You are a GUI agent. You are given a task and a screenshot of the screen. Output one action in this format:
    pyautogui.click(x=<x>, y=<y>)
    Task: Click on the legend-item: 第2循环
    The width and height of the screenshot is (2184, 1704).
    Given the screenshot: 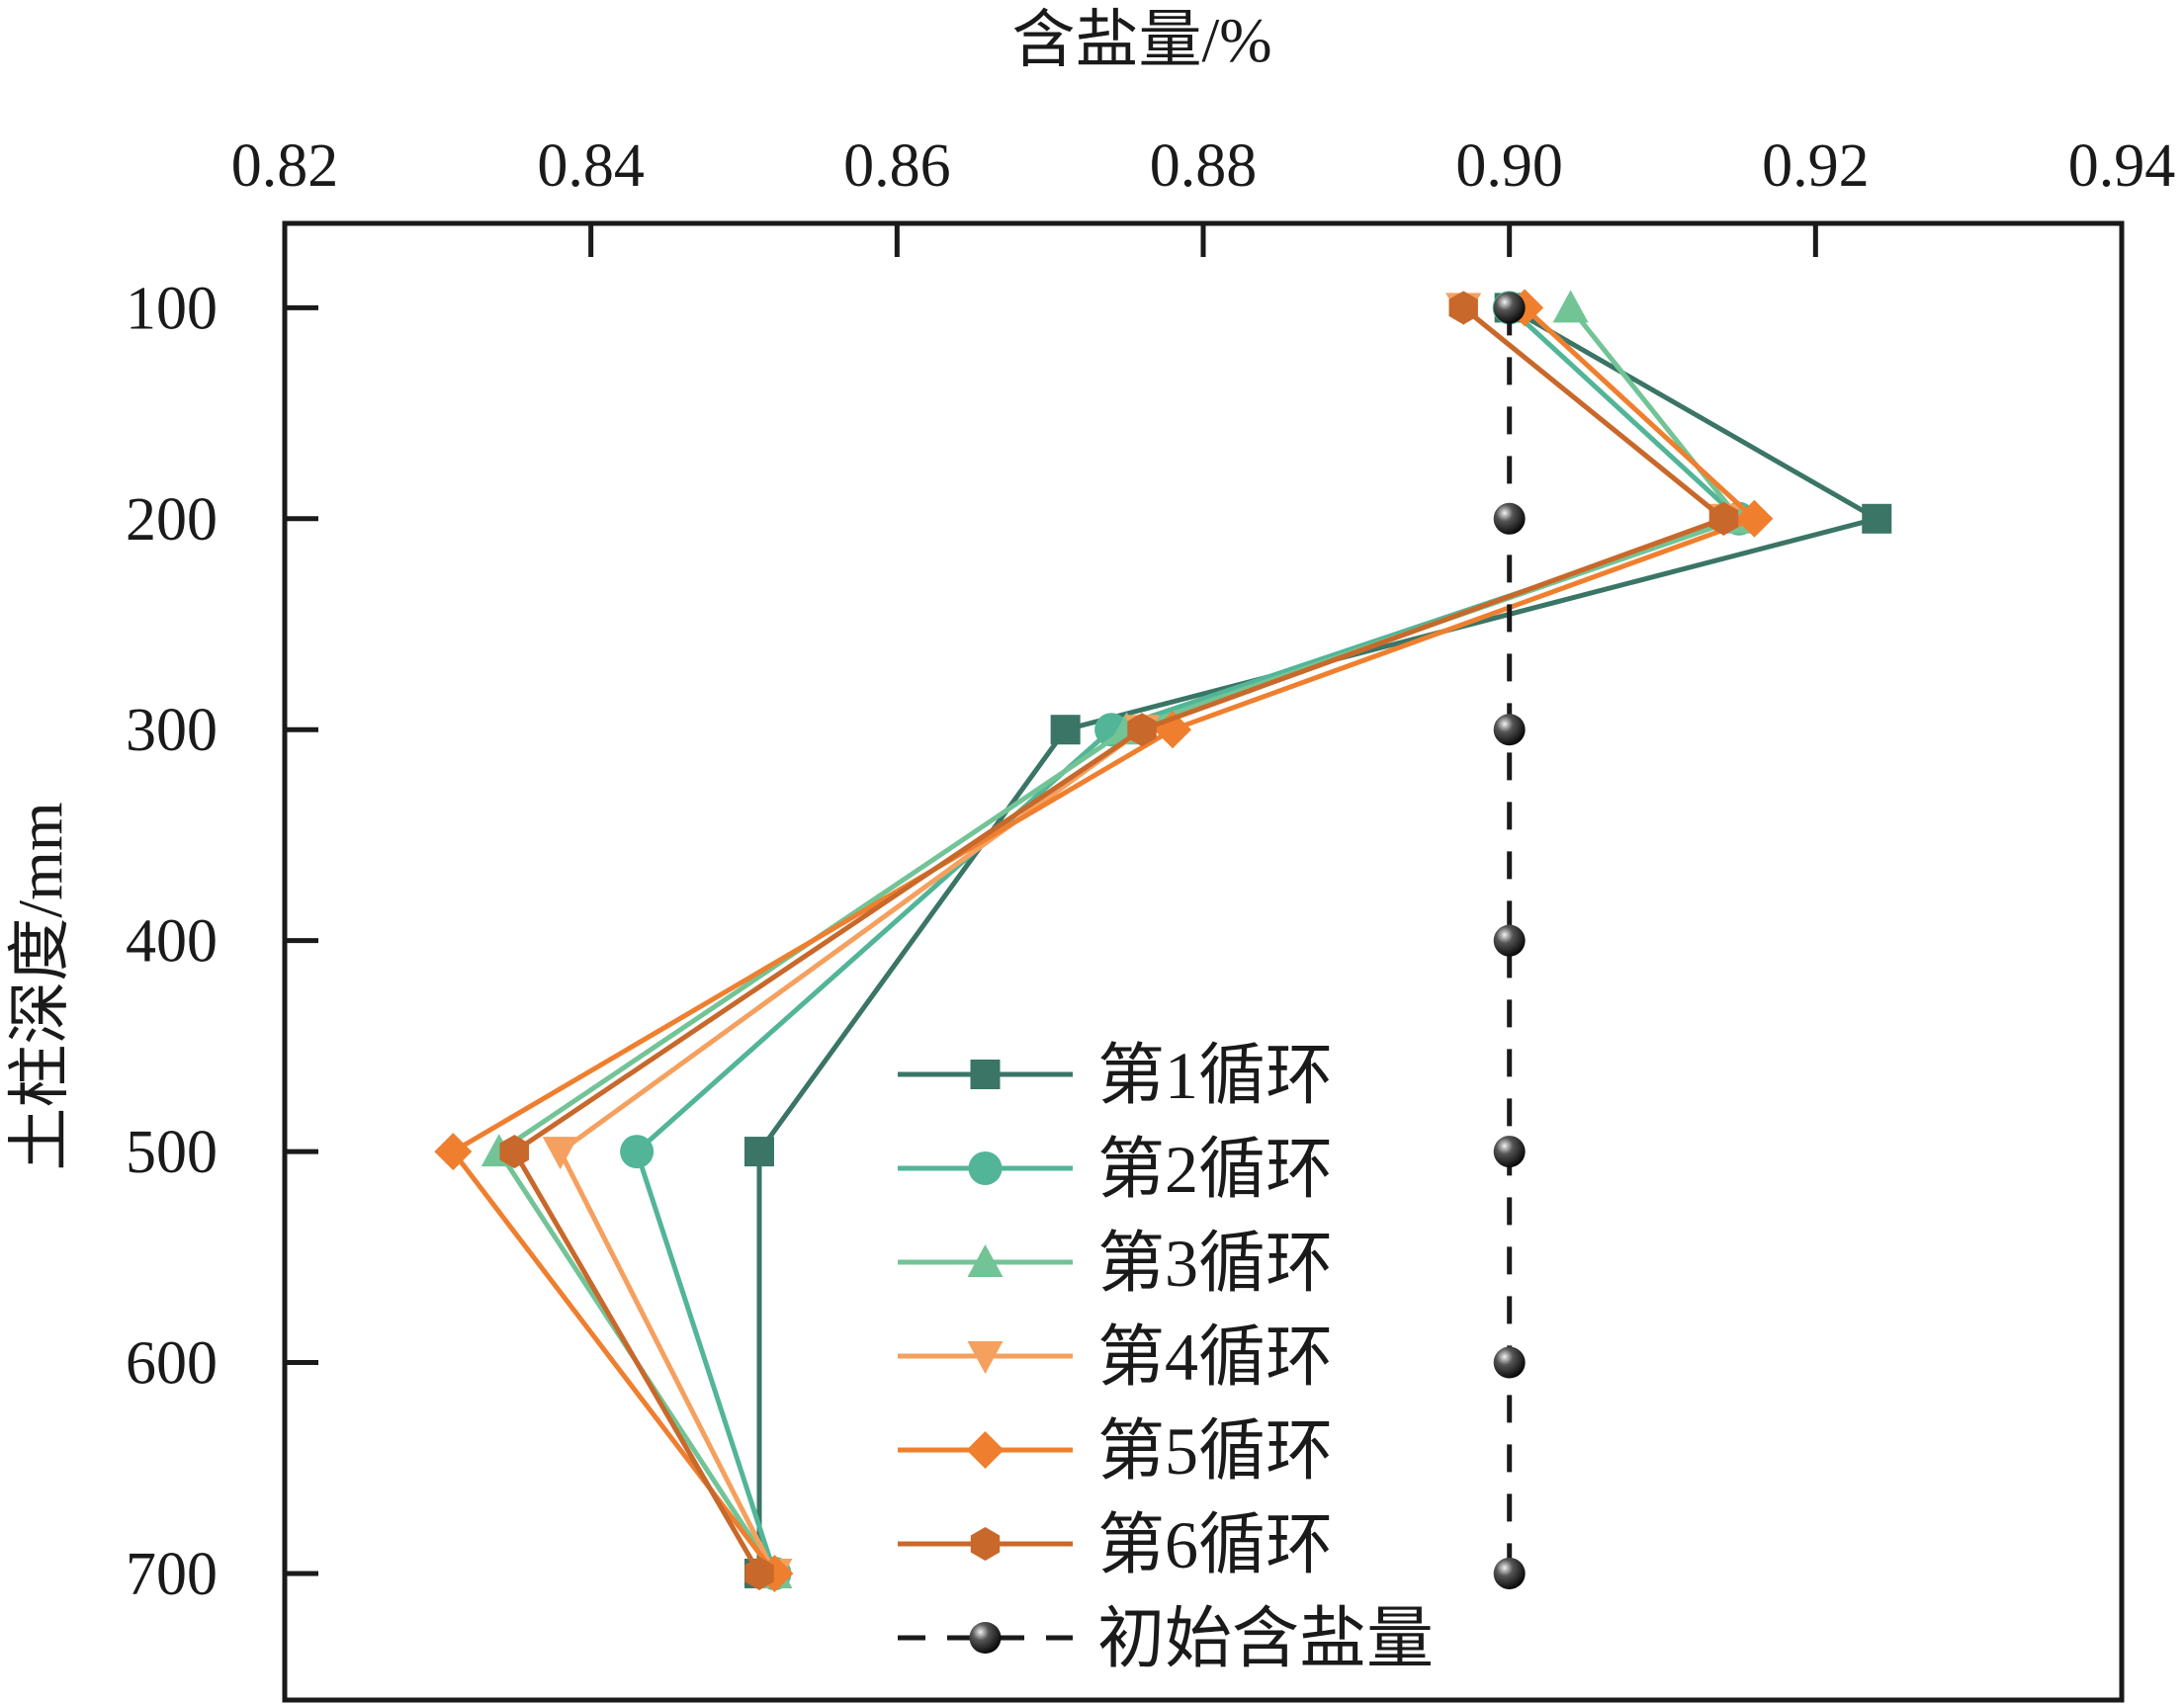 What is the action you would take?
    pyautogui.click(x=1115, y=1170)
    